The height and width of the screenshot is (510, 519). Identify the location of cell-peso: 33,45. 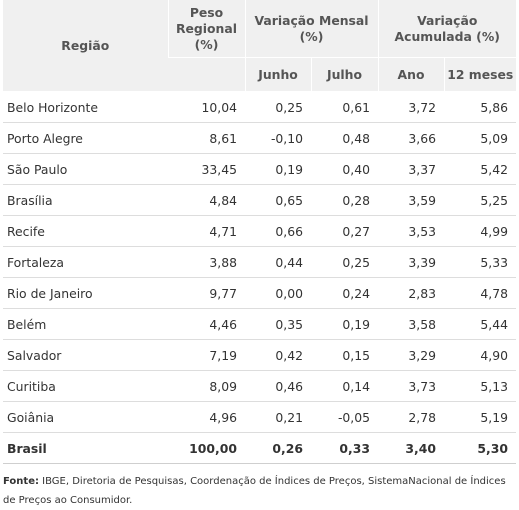
(206, 169).